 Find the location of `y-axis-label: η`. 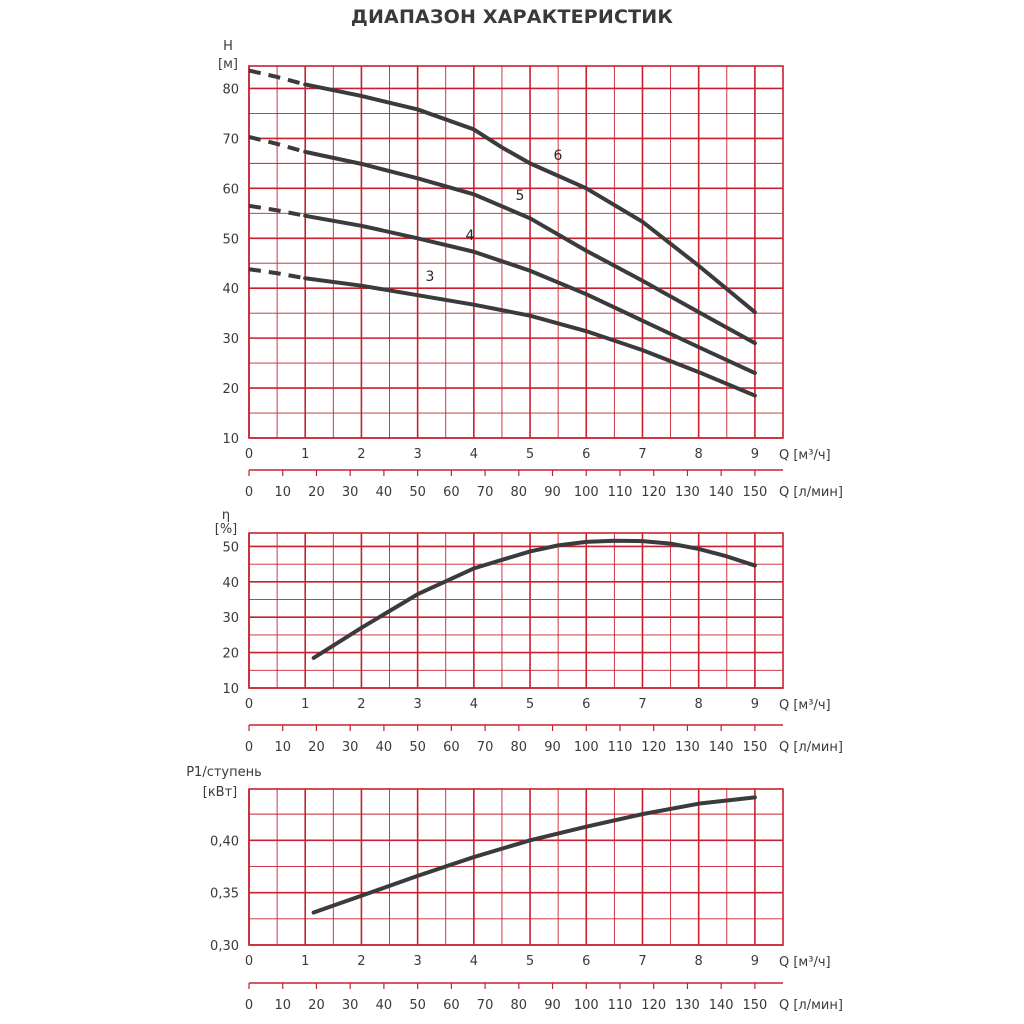

y-axis-label: η is located at coordinates (226, 515).